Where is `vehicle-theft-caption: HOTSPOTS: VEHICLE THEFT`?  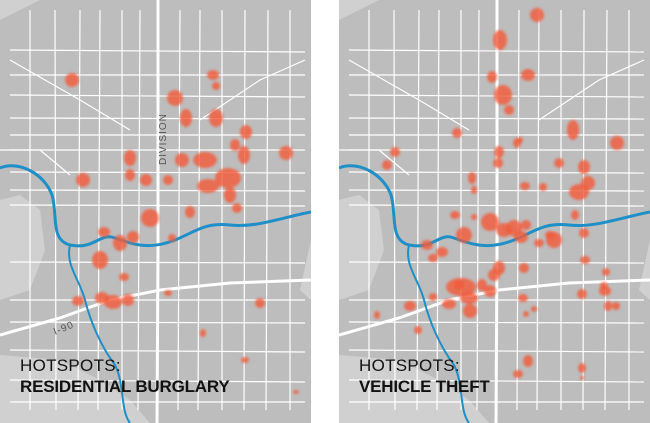
vehicle-theft-caption: HOTSPOTS: VEHICLE THEFT is located at coordinates (424, 377).